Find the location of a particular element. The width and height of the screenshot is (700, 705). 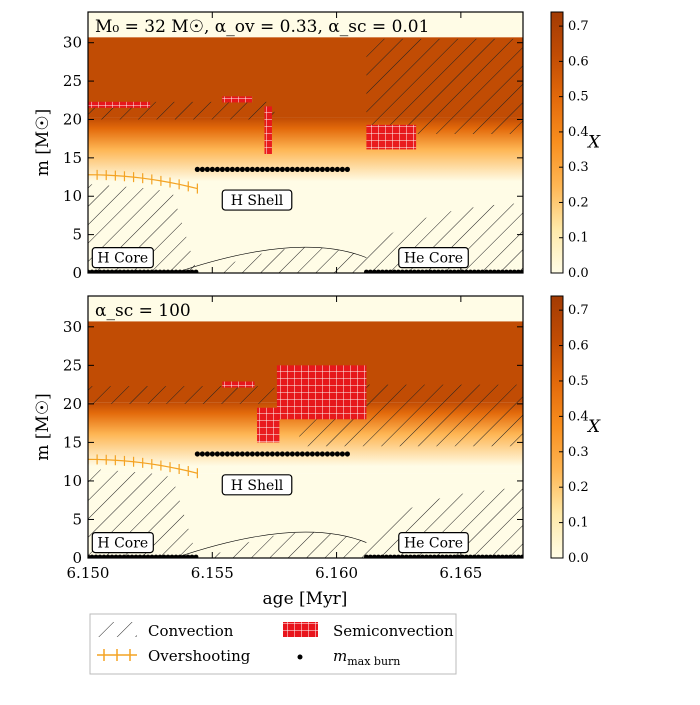

convection-region-envelope-early is located at coordinates (181, 395).